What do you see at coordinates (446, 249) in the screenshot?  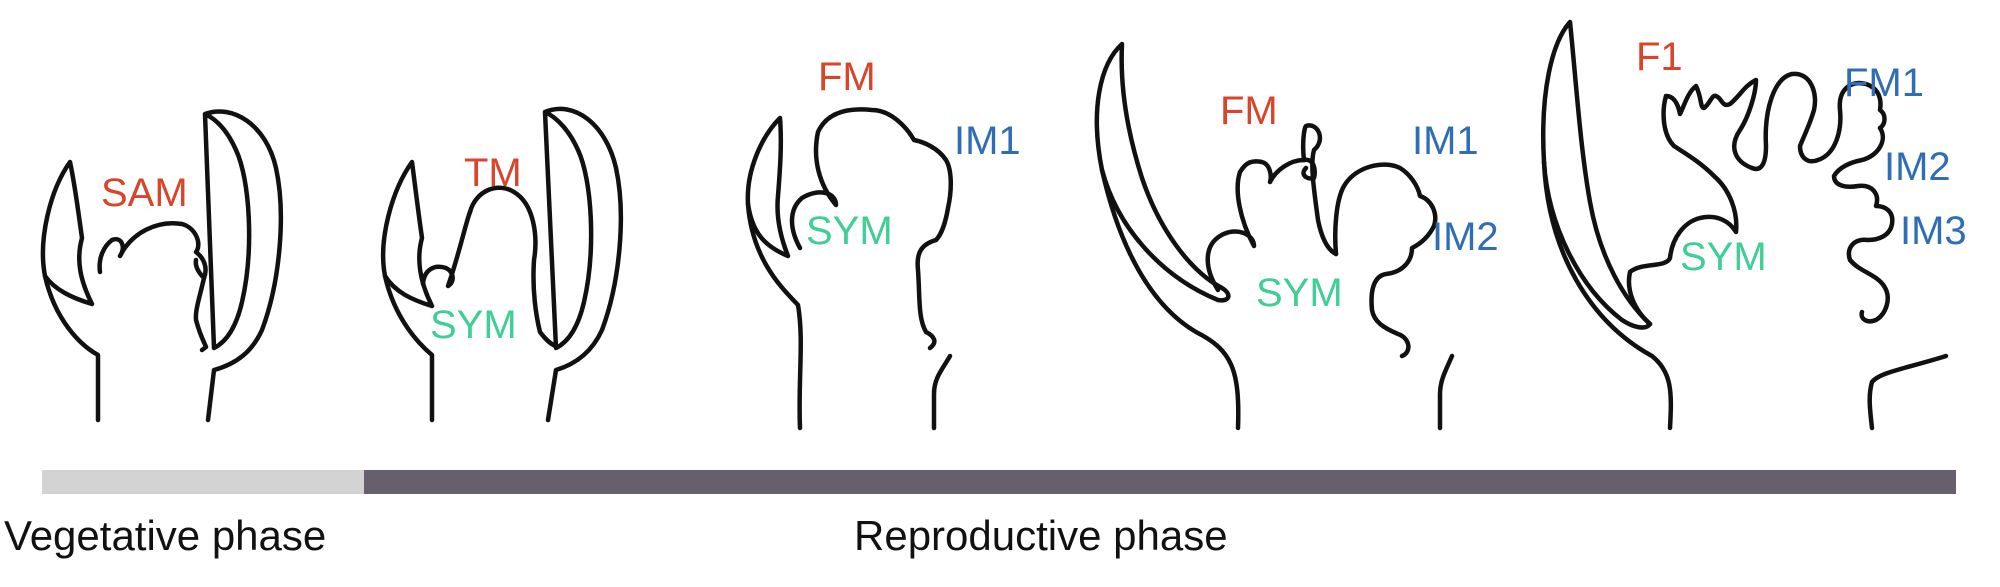 I see `stage-2-sym-dome` at bounding box center [446, 249].